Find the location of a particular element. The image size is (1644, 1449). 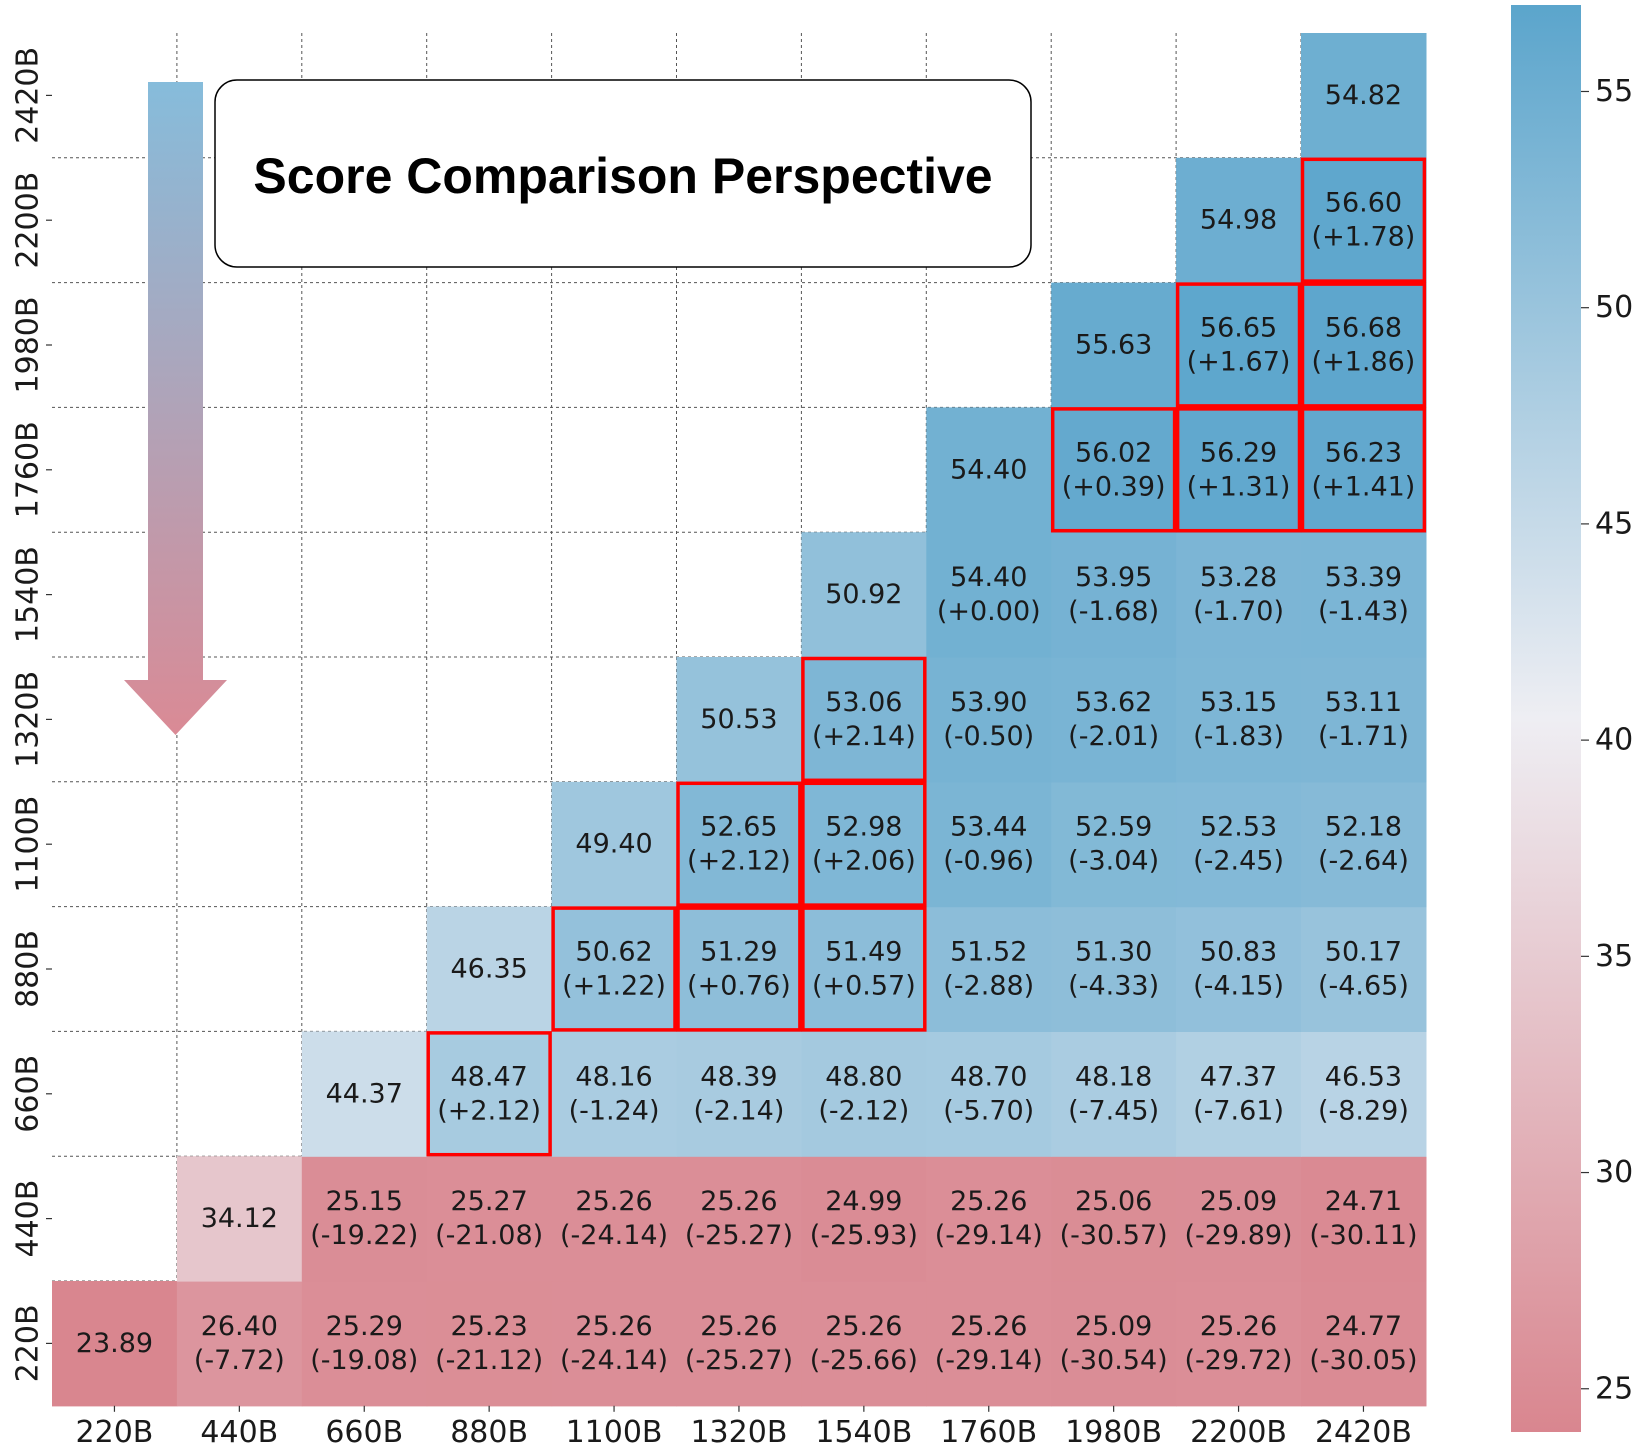

cell-value-label: 54.40 is located at coordinates (988, 469).